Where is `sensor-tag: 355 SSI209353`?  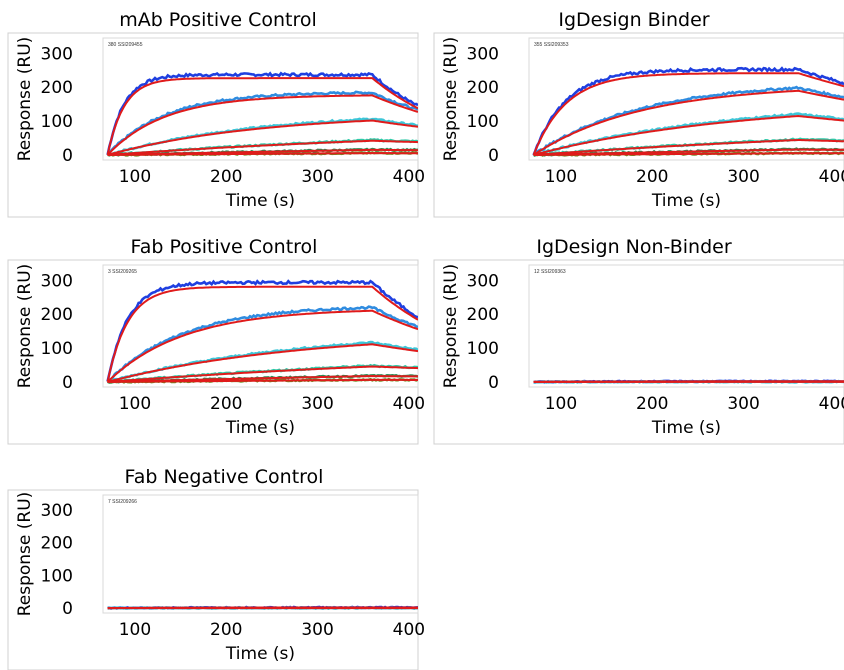 sensor-tag: 355 SSI209353 is located at coordinates (551, 45).